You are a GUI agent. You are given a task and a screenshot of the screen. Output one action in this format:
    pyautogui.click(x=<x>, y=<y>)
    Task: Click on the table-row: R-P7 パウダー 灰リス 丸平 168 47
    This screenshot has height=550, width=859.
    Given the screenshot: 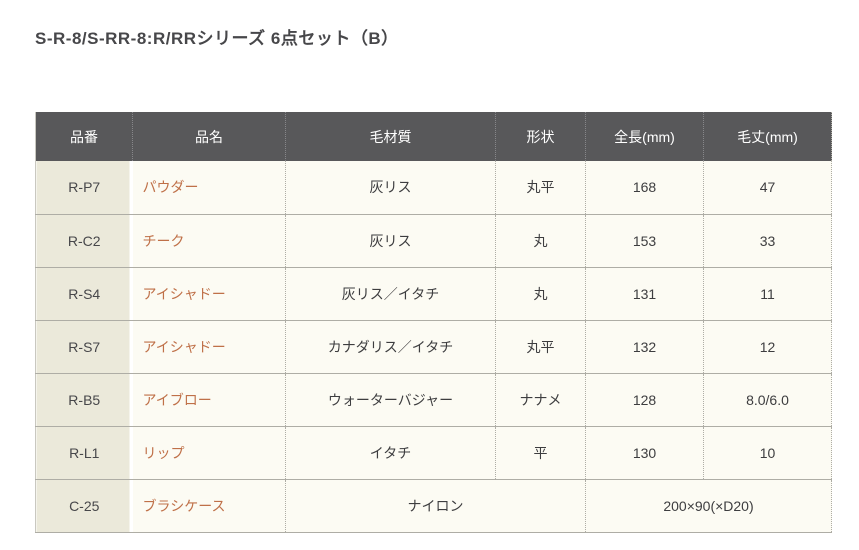 What is the action you would take?
    pyautogui.click(x=433, y=188)
    